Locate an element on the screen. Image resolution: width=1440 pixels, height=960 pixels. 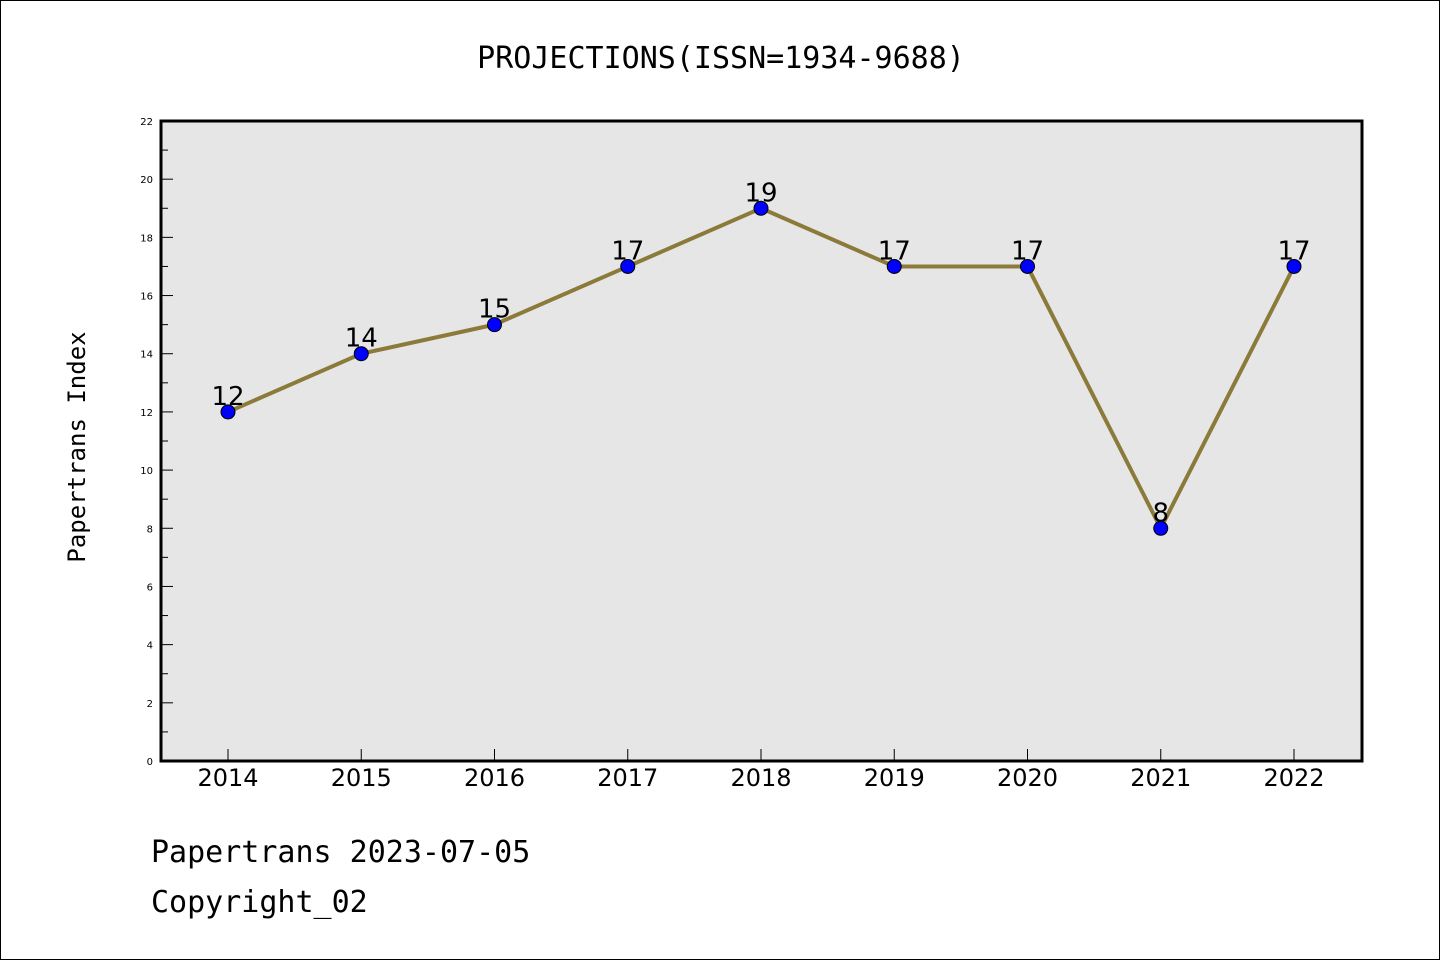
y-tick-label: 18 is located at coordinates (146, 238).